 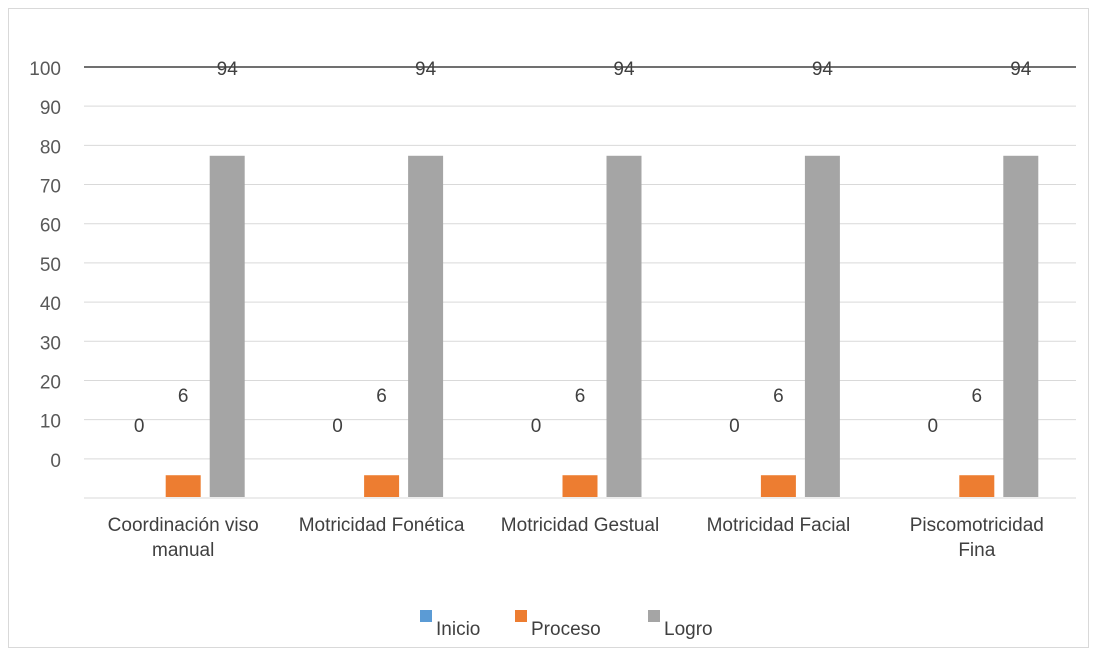 What do you see at coordinates (654, 616) in the screenshot?
I see `legend-swatch-logro` at bounding box center [654, 616].